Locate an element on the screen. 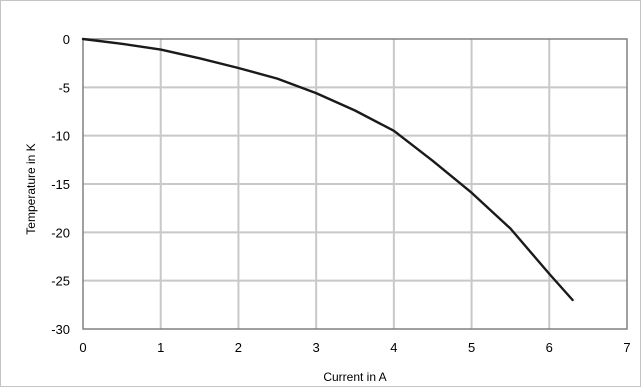  y-tick-label: -20 is located at coordinates (60, 232).